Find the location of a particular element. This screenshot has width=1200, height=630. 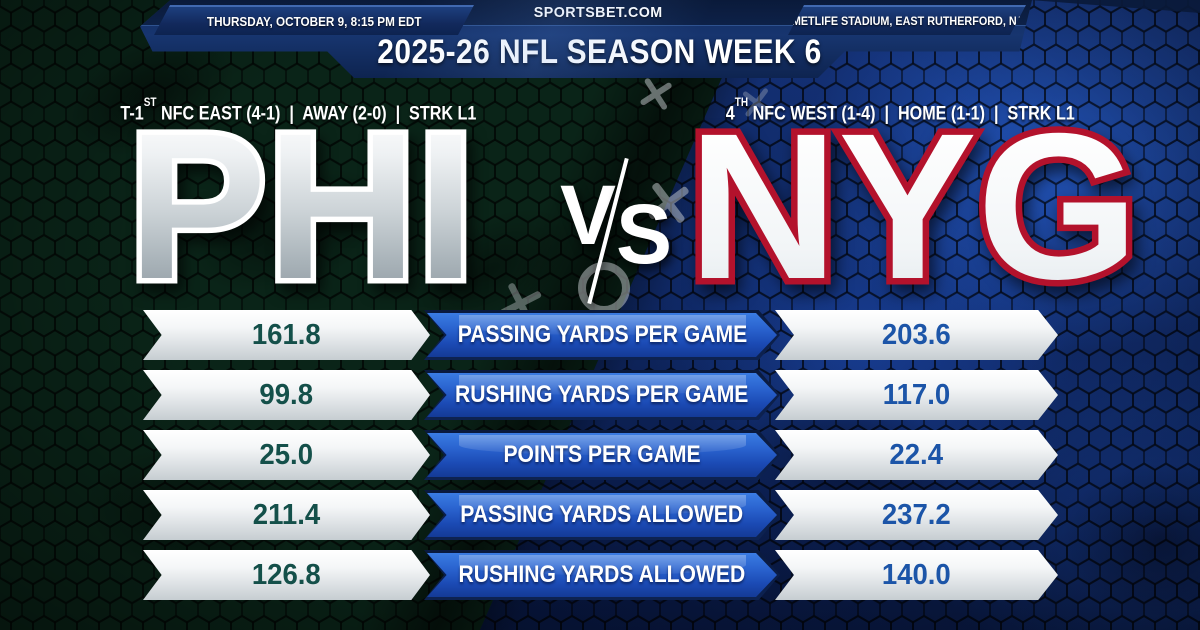

team-right-rank-suffix: TH is located at coordinates (741, 103).